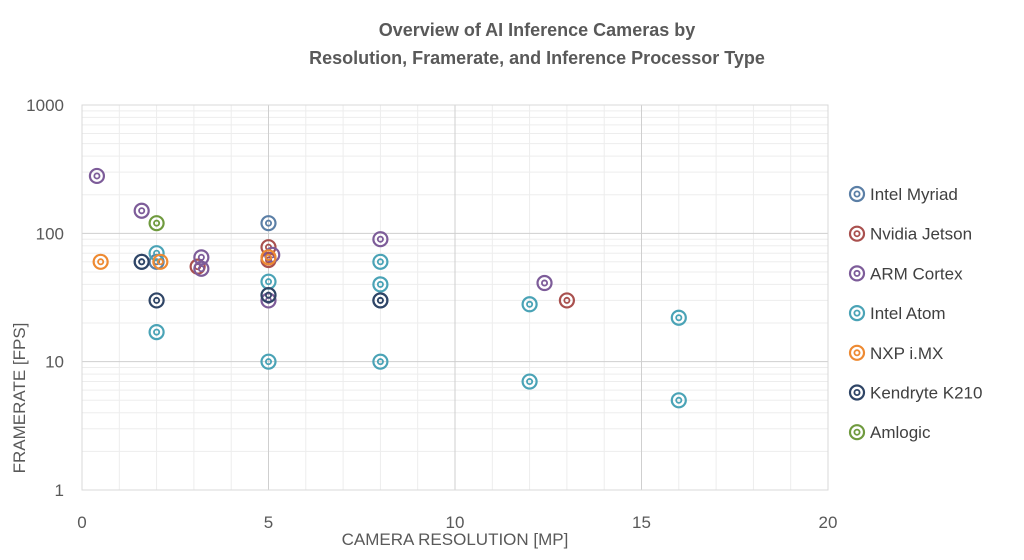 This screenshot has height=560, width=1024. I want to click on legend-item: Kendryte K210, so click(915, 393).